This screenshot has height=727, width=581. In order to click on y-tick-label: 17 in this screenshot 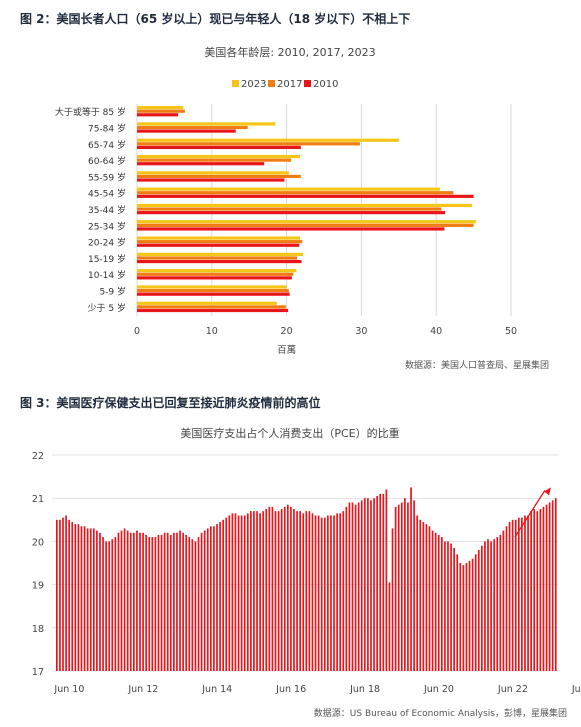, I will do `click(38, 672)`.